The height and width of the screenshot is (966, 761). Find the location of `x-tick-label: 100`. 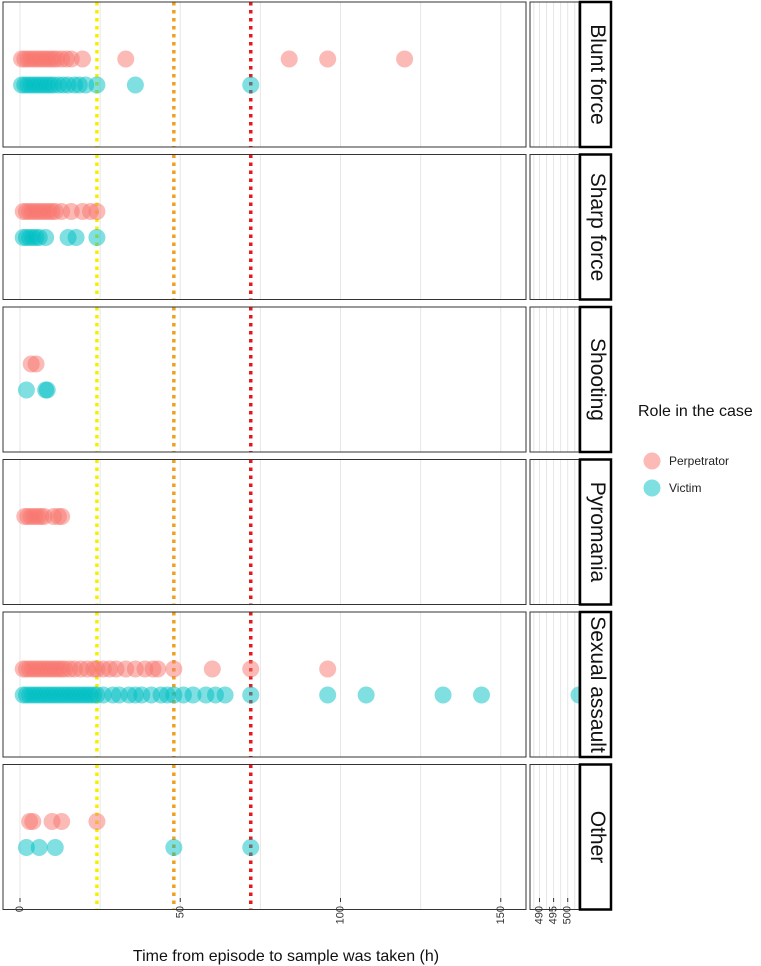

x-tick-label: 100 is located at coordinates (341, 915).